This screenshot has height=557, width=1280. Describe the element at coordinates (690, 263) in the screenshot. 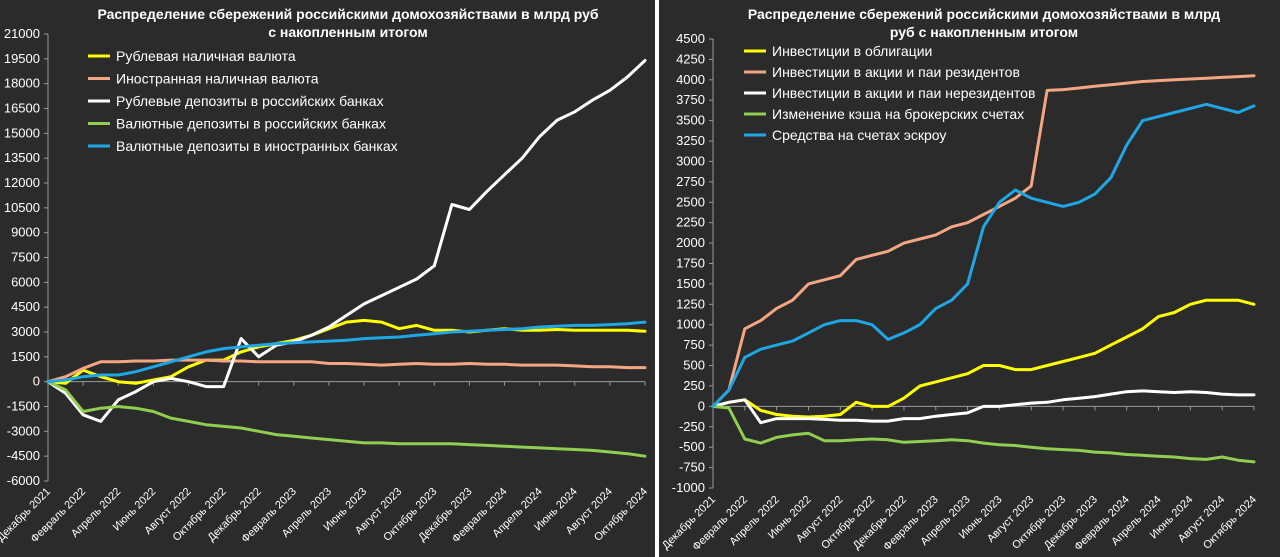

I see `y-tick-label: 1750` at that location.